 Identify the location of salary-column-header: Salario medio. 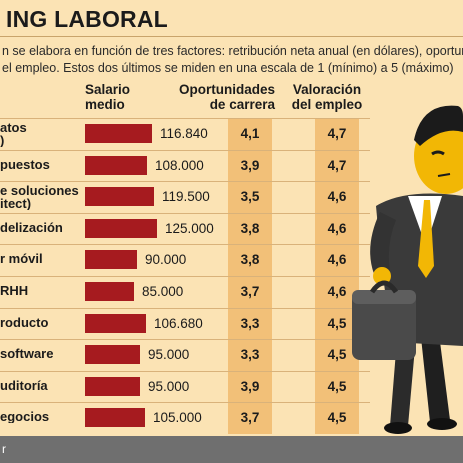
(108, 97).